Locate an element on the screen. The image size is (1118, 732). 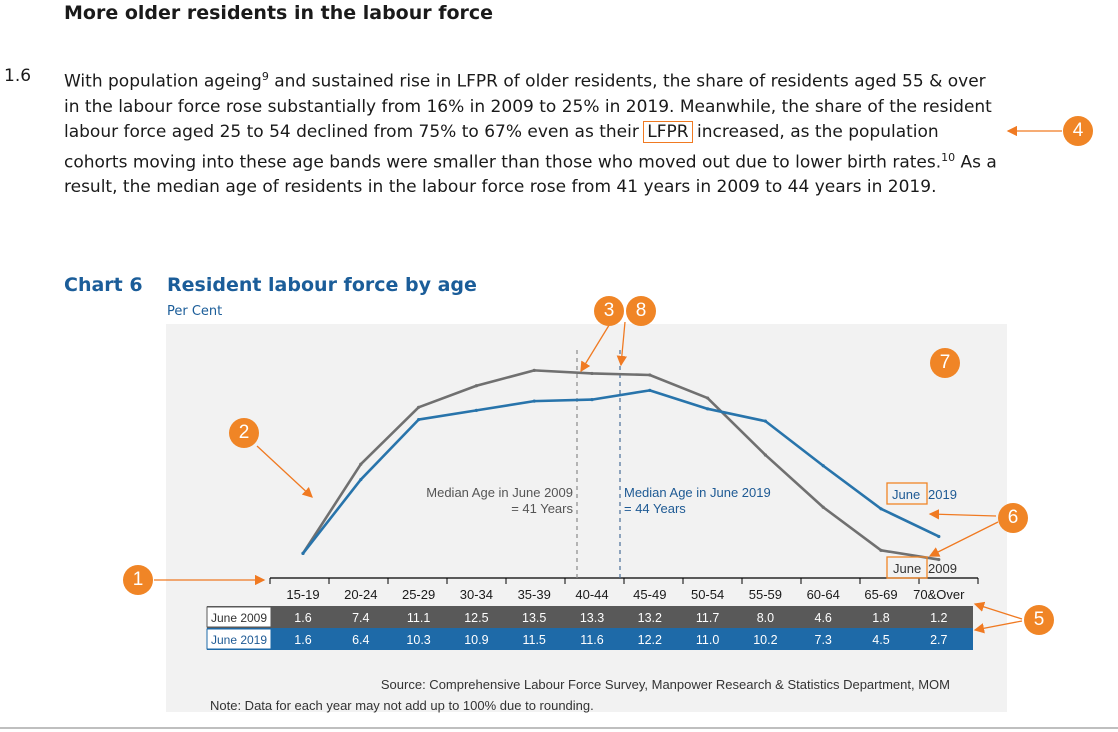
x-tick-label: 45-49 is located at coordinates (649, 594).